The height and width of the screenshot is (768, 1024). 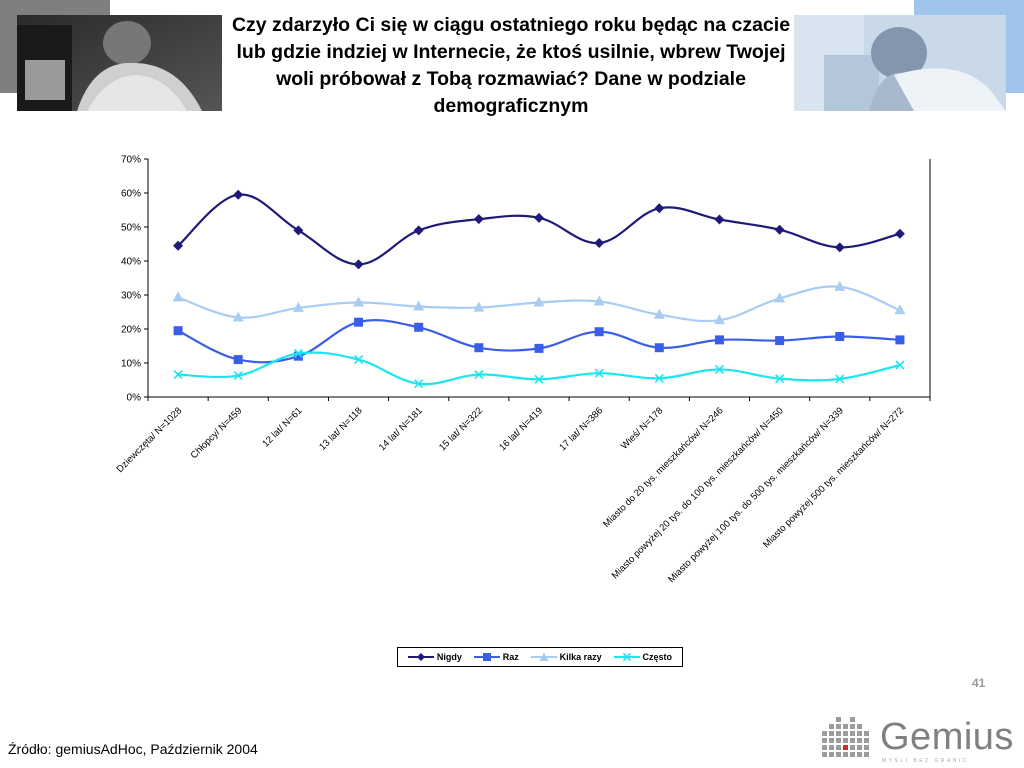 What do you see at coordinates (131, 296) in the screenshot?
I see `y-tick-label: 30%` at bounding box center [131, 296].